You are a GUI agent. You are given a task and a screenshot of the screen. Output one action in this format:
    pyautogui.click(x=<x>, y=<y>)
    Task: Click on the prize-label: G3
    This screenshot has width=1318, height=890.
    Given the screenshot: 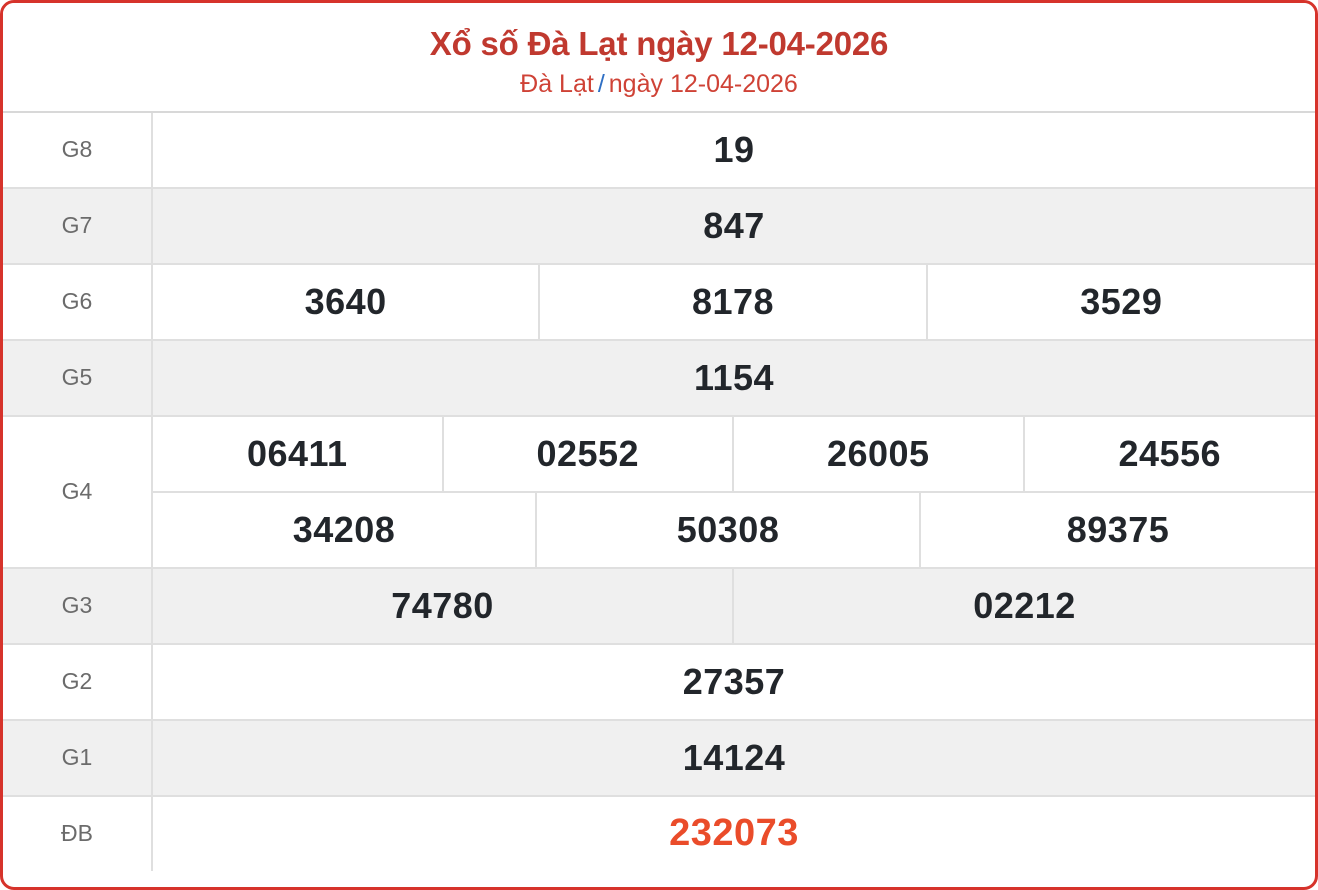 What is the action you would take?
    pyautogui.click(x=78, y=605)
    